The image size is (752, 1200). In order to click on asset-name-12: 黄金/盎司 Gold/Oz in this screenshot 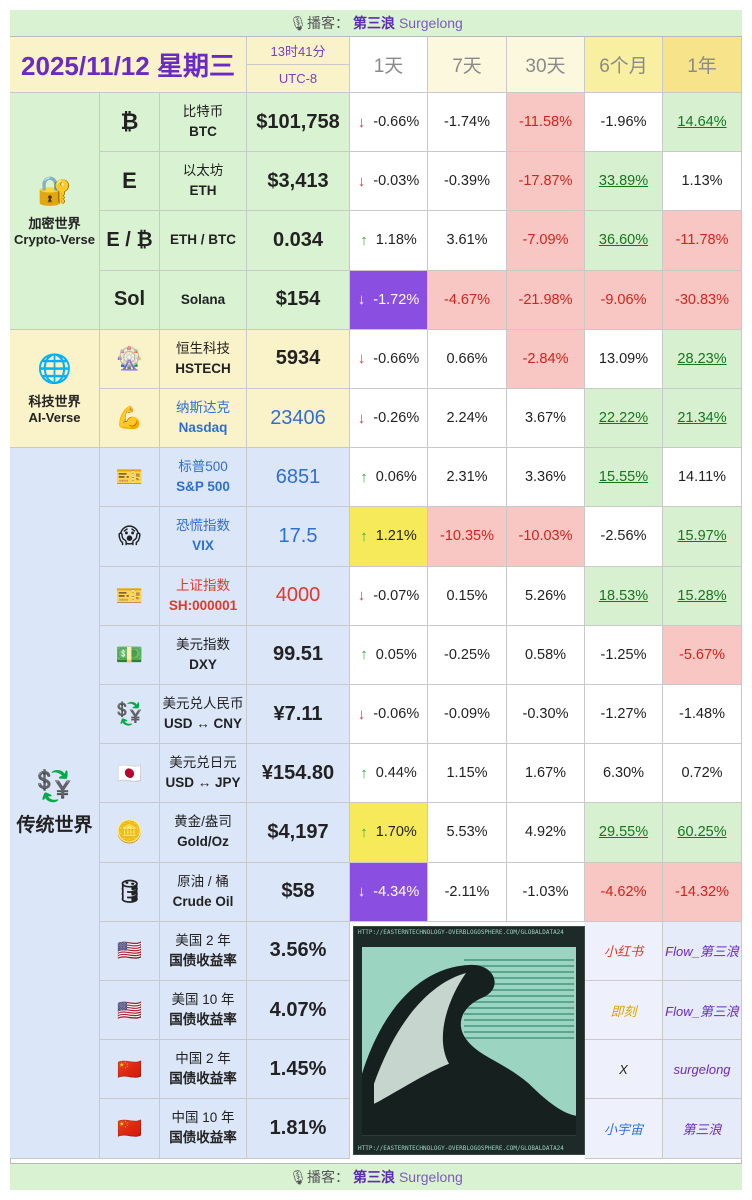, I will do `click(203, 833)`.